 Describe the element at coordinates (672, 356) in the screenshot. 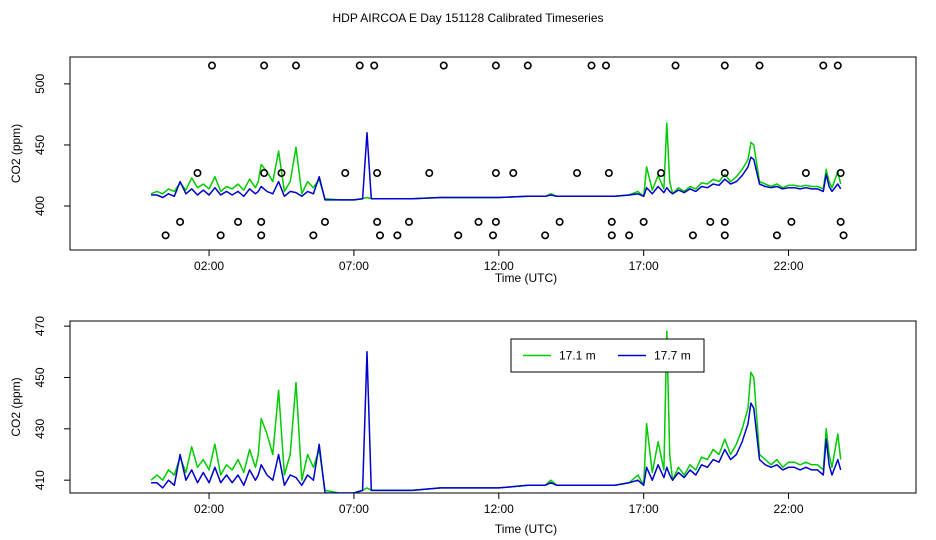

I see `legend-label-1: 17.7 m` at that location.